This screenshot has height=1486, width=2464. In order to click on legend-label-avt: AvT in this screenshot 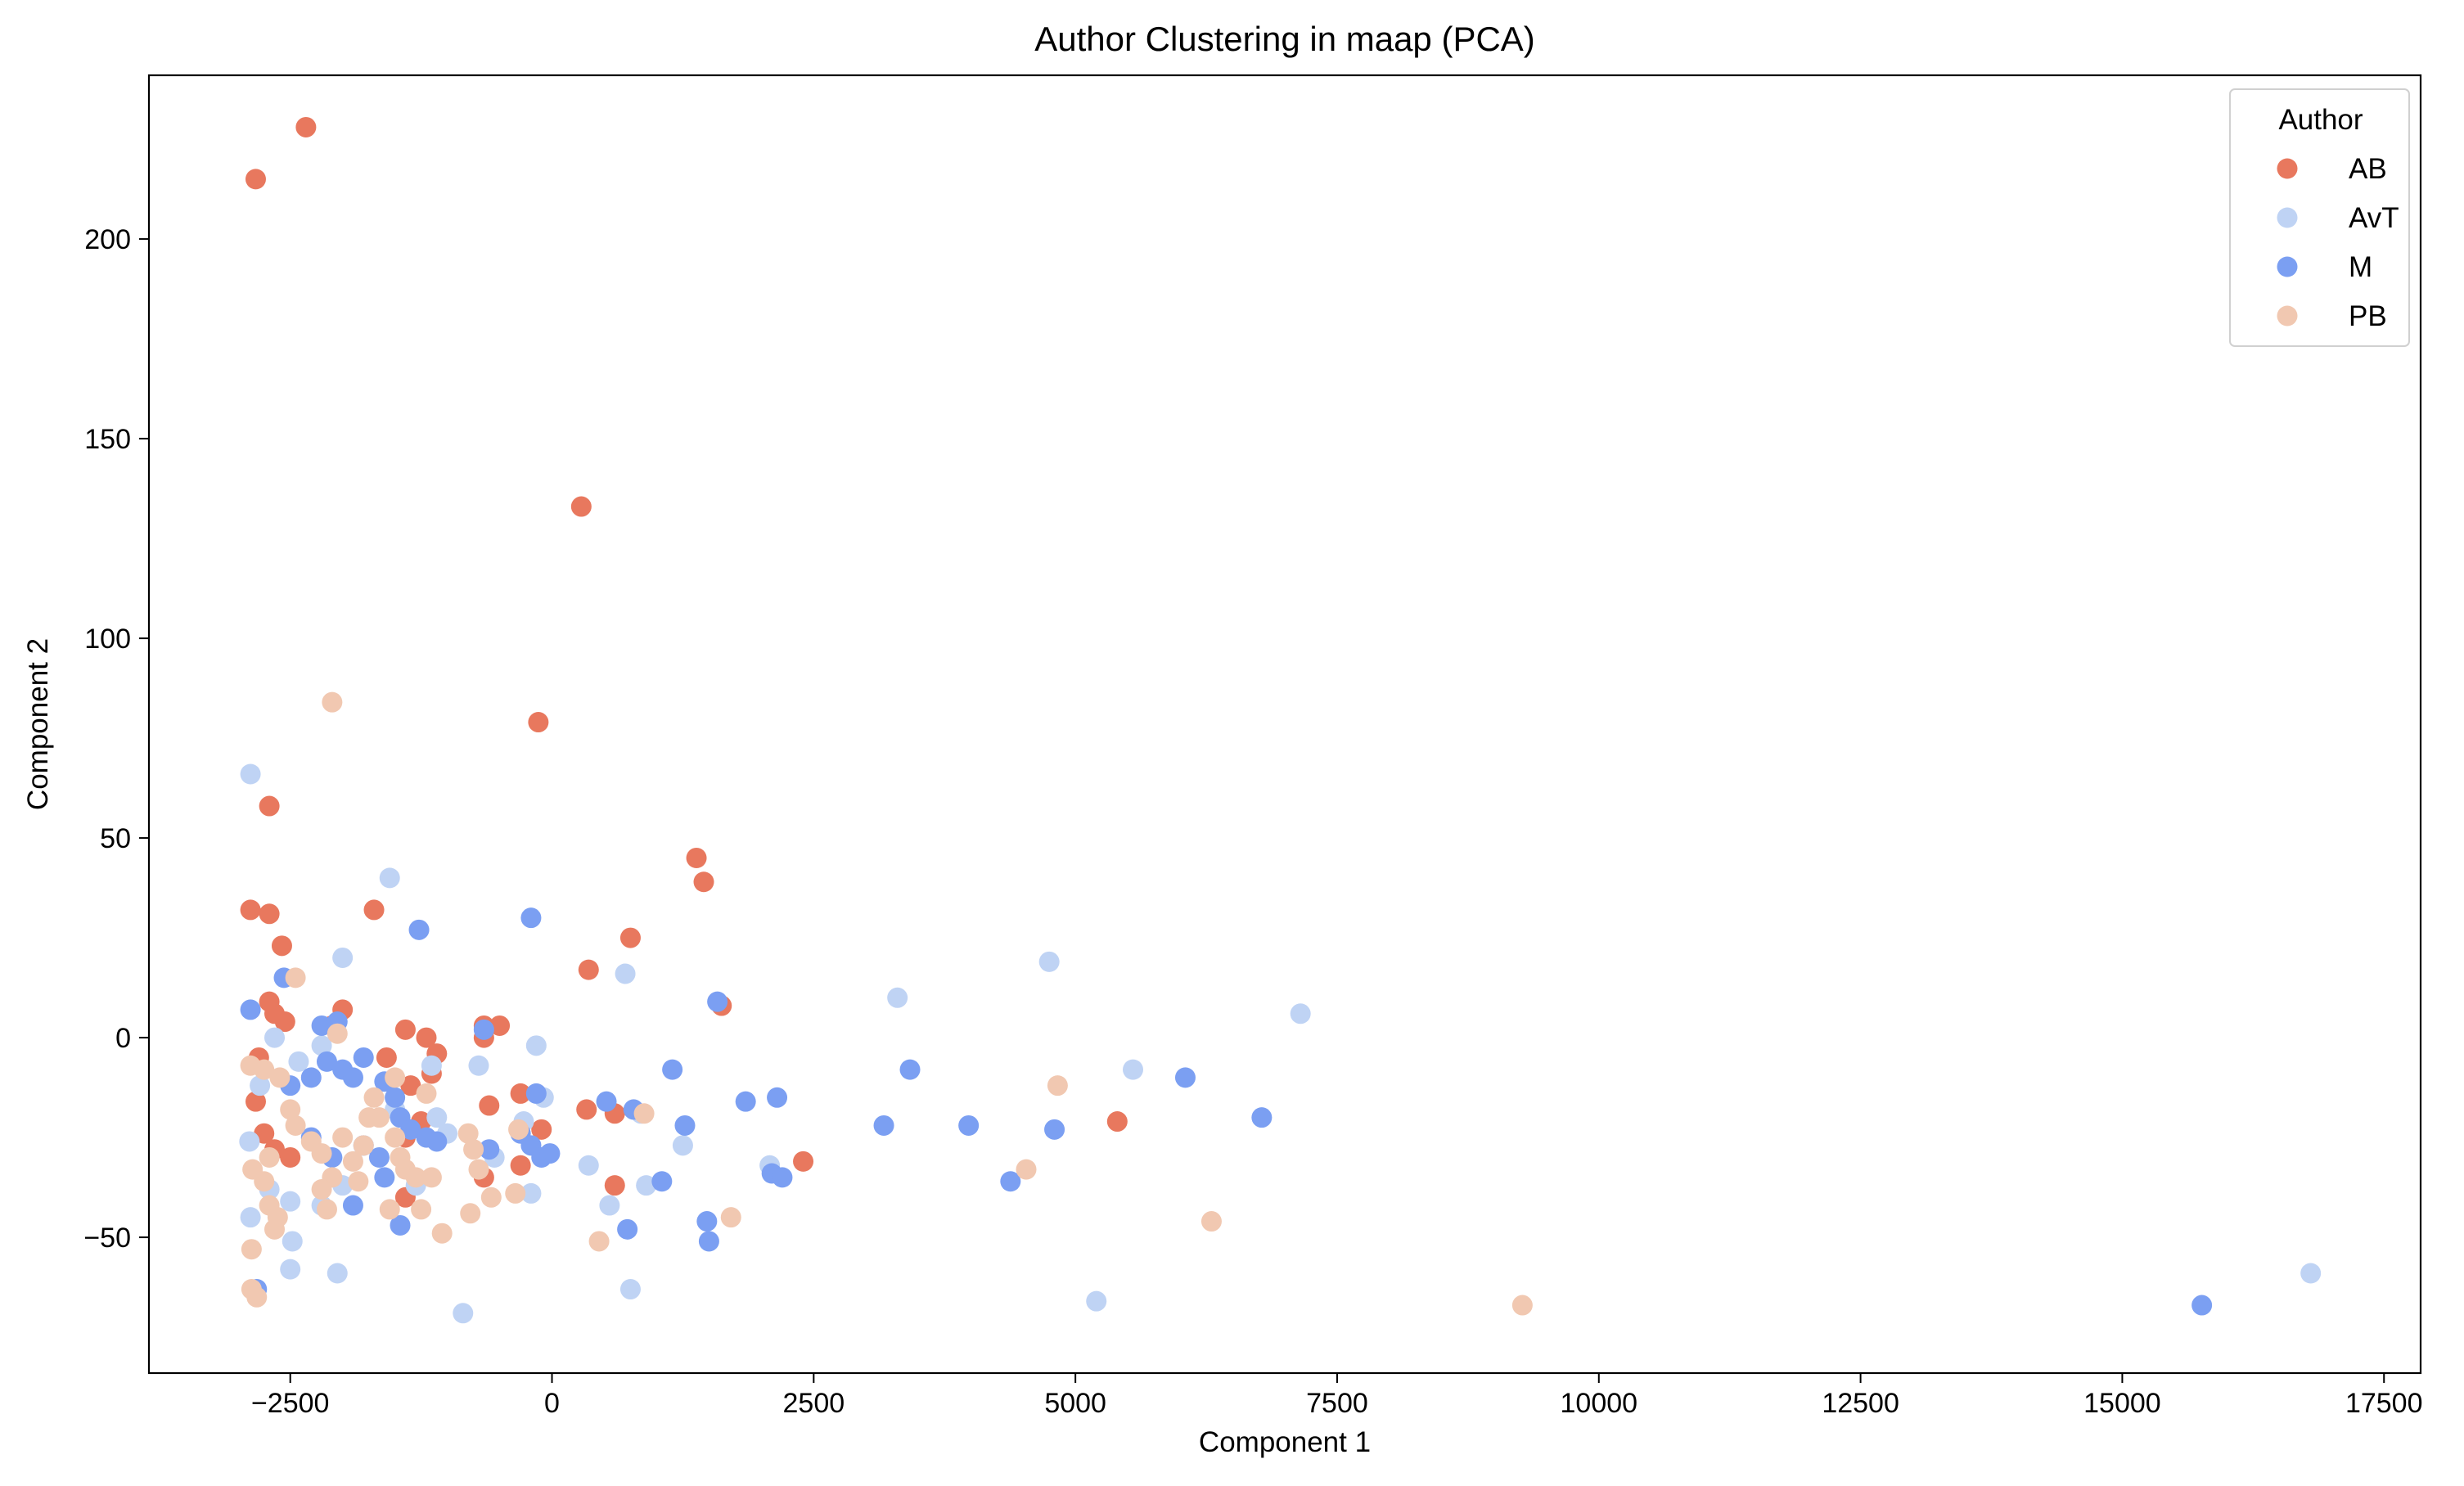, I will do `click(2374, 218)`.